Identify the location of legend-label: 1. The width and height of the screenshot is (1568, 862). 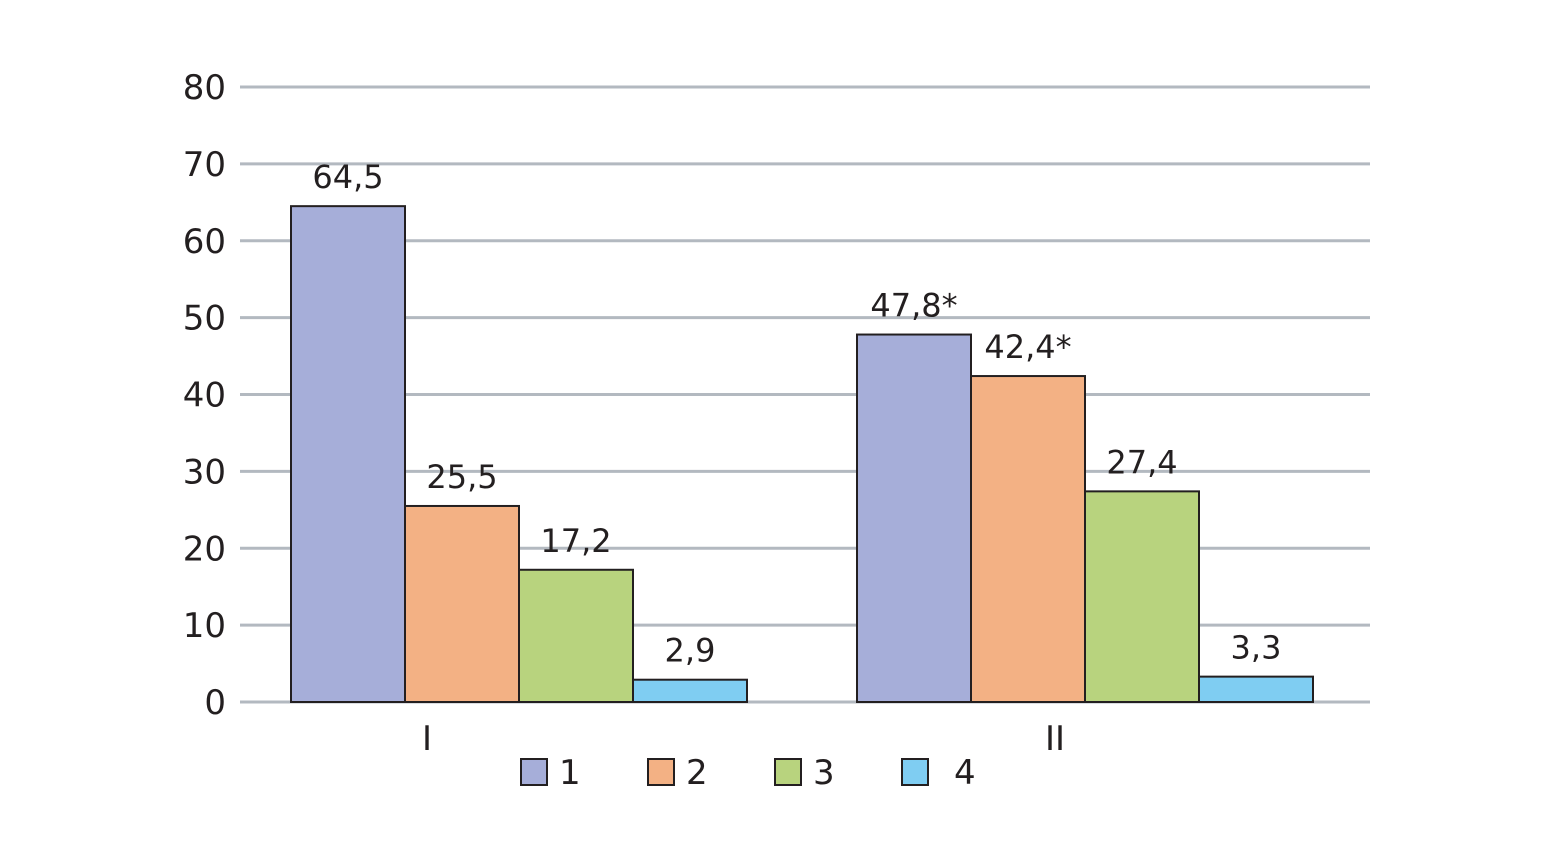
(570, 773).